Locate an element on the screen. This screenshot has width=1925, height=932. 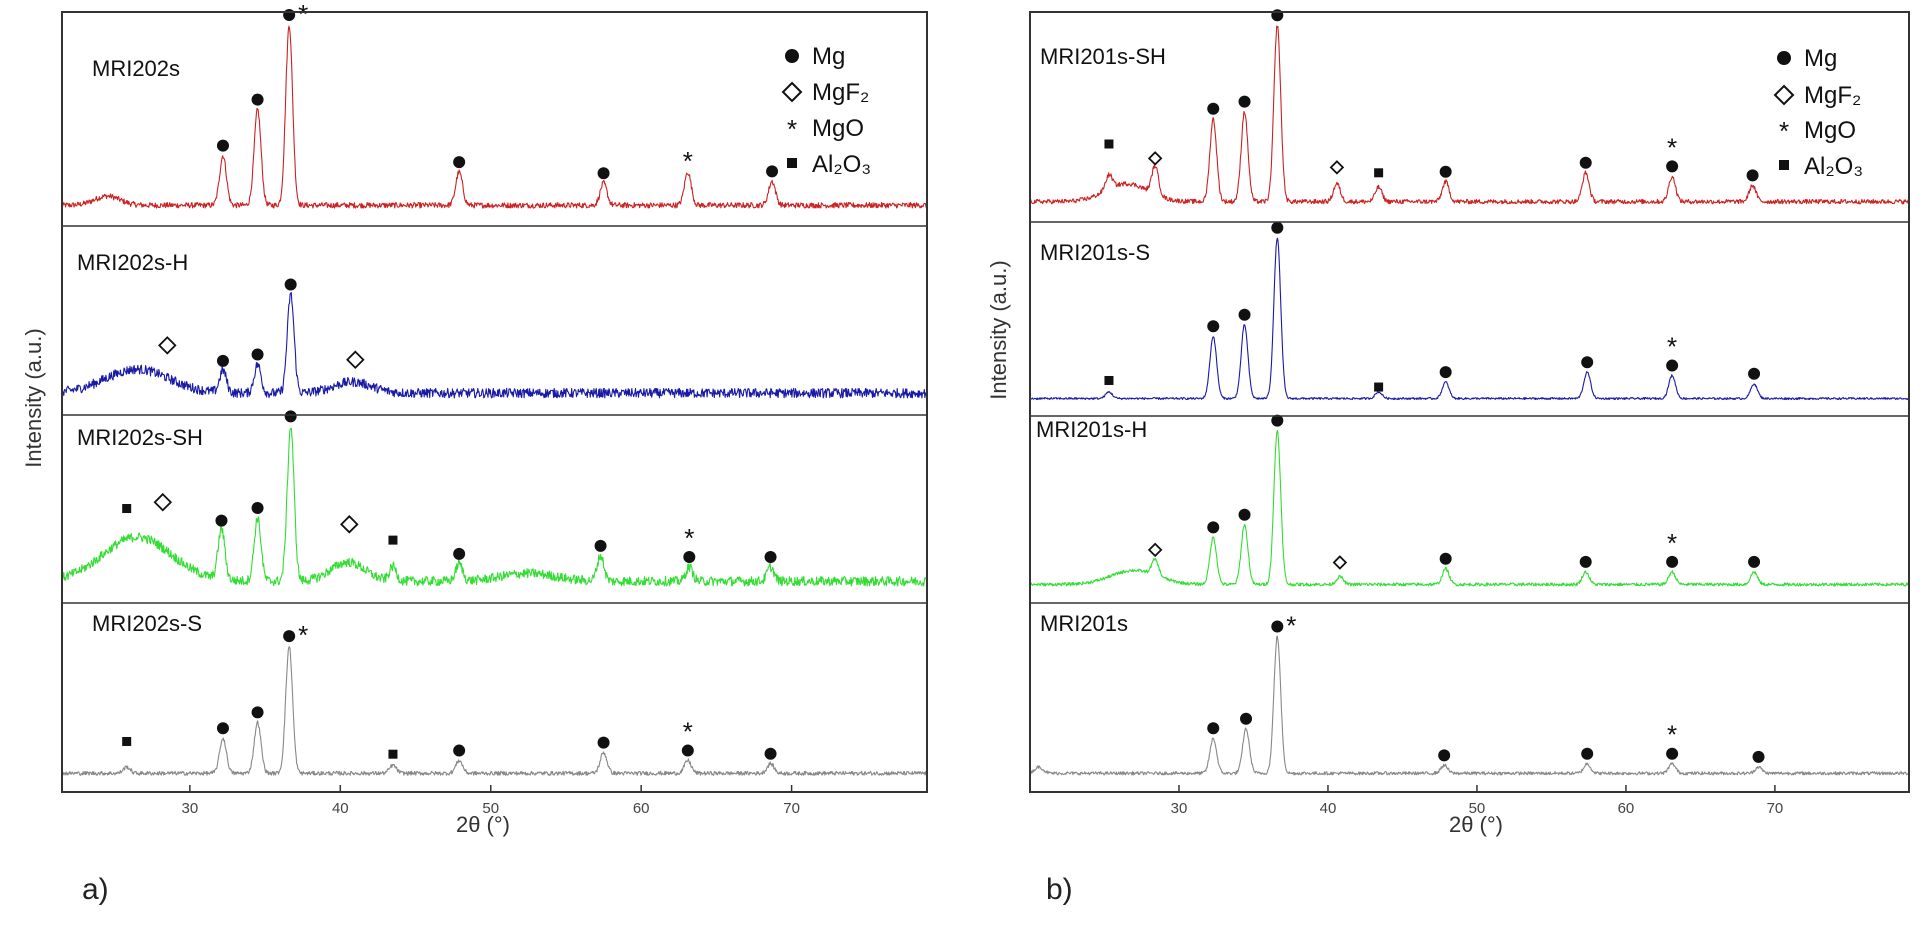
mgo-marker-mri201s-s-63-1: * is located at coordinates (1672, 347).